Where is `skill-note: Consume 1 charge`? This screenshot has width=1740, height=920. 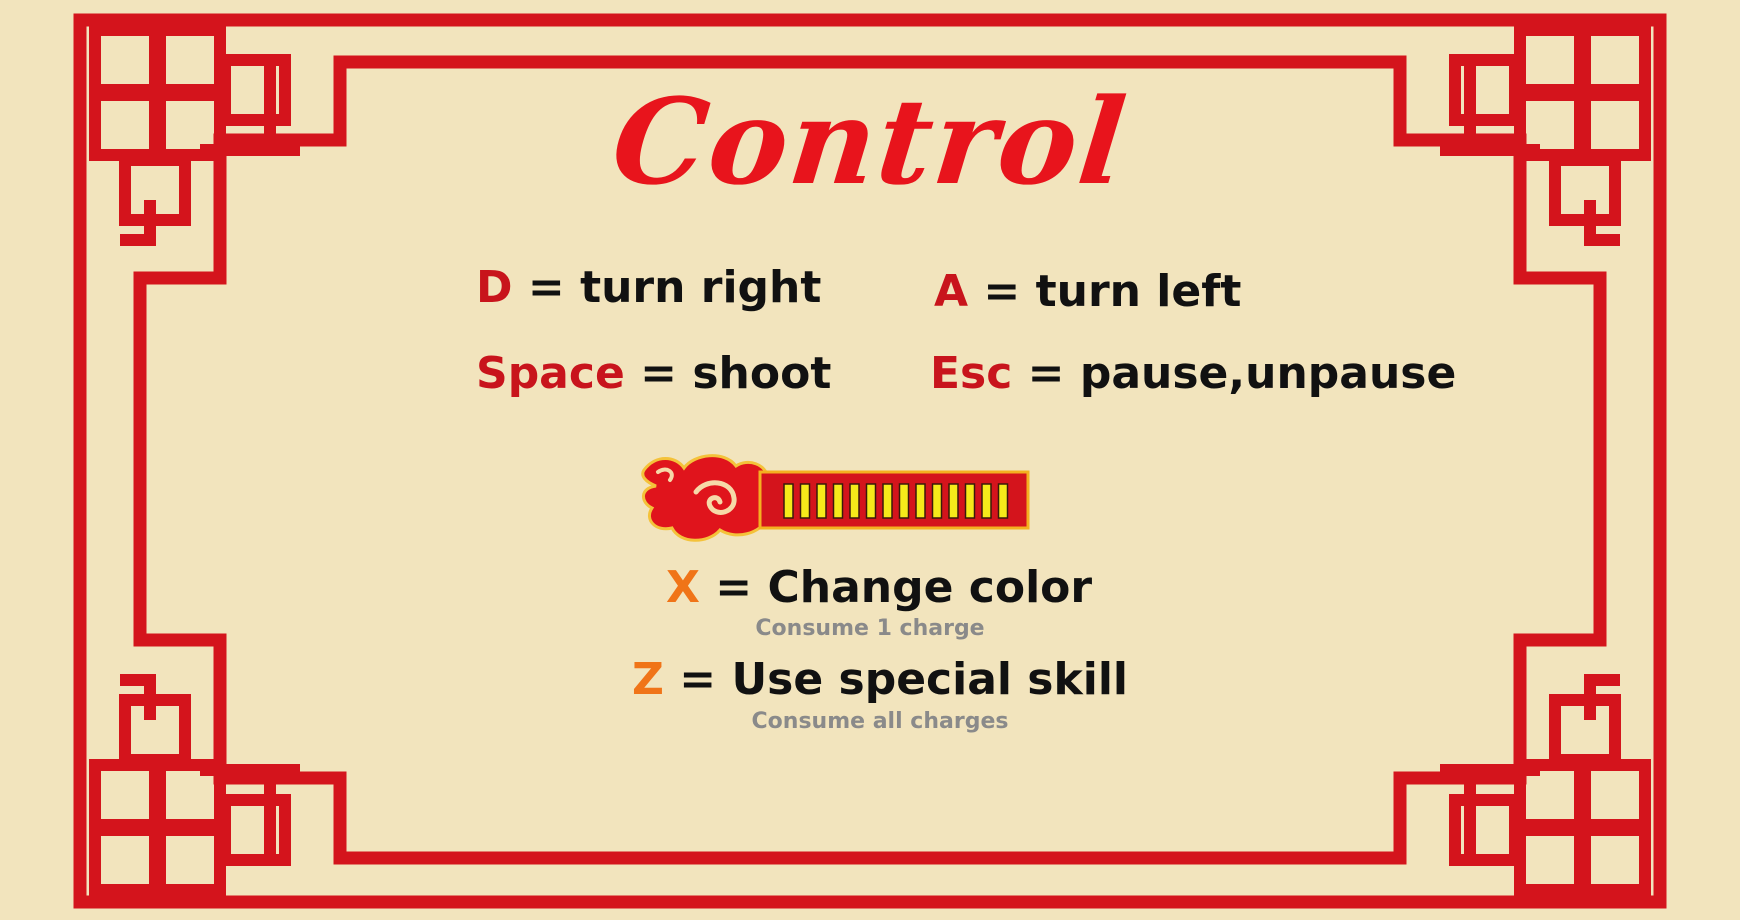 skill-note: Consume 1 charge is located at coordinates (870, 628).